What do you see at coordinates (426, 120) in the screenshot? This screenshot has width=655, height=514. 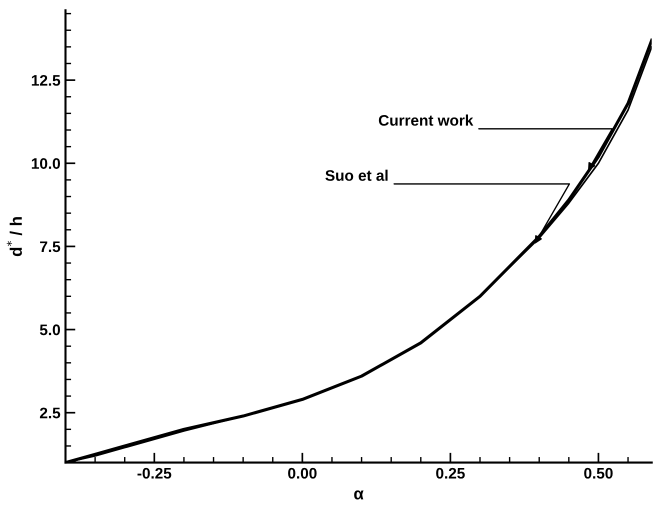 I see `annotation: Current work` at bounding box center [426, 120].